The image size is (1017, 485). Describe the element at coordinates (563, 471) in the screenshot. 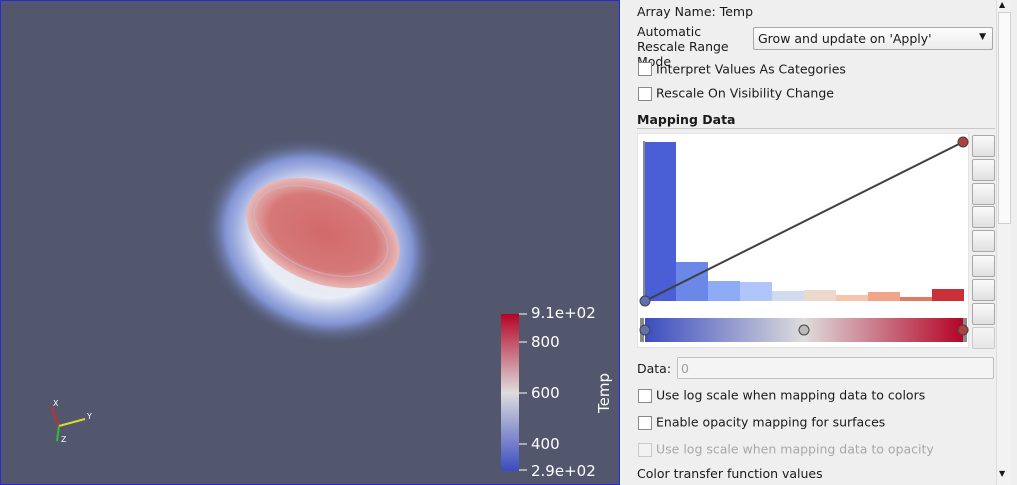

I see `legend-label: 2.9e+02` at that location.